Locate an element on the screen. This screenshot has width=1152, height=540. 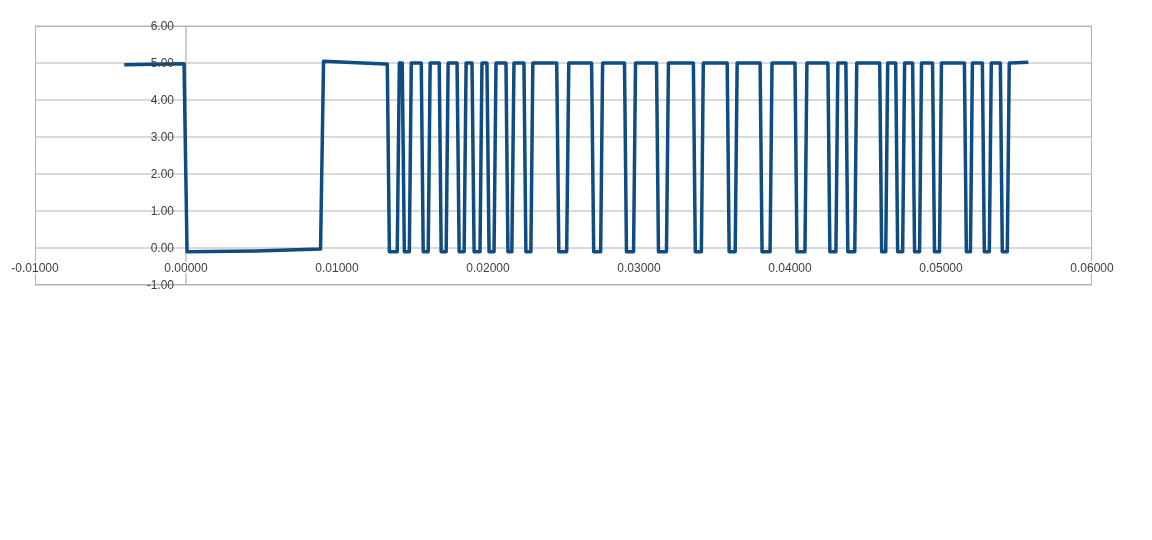
x-tick-label: -0.01000 is located at coordinates (35, 268).